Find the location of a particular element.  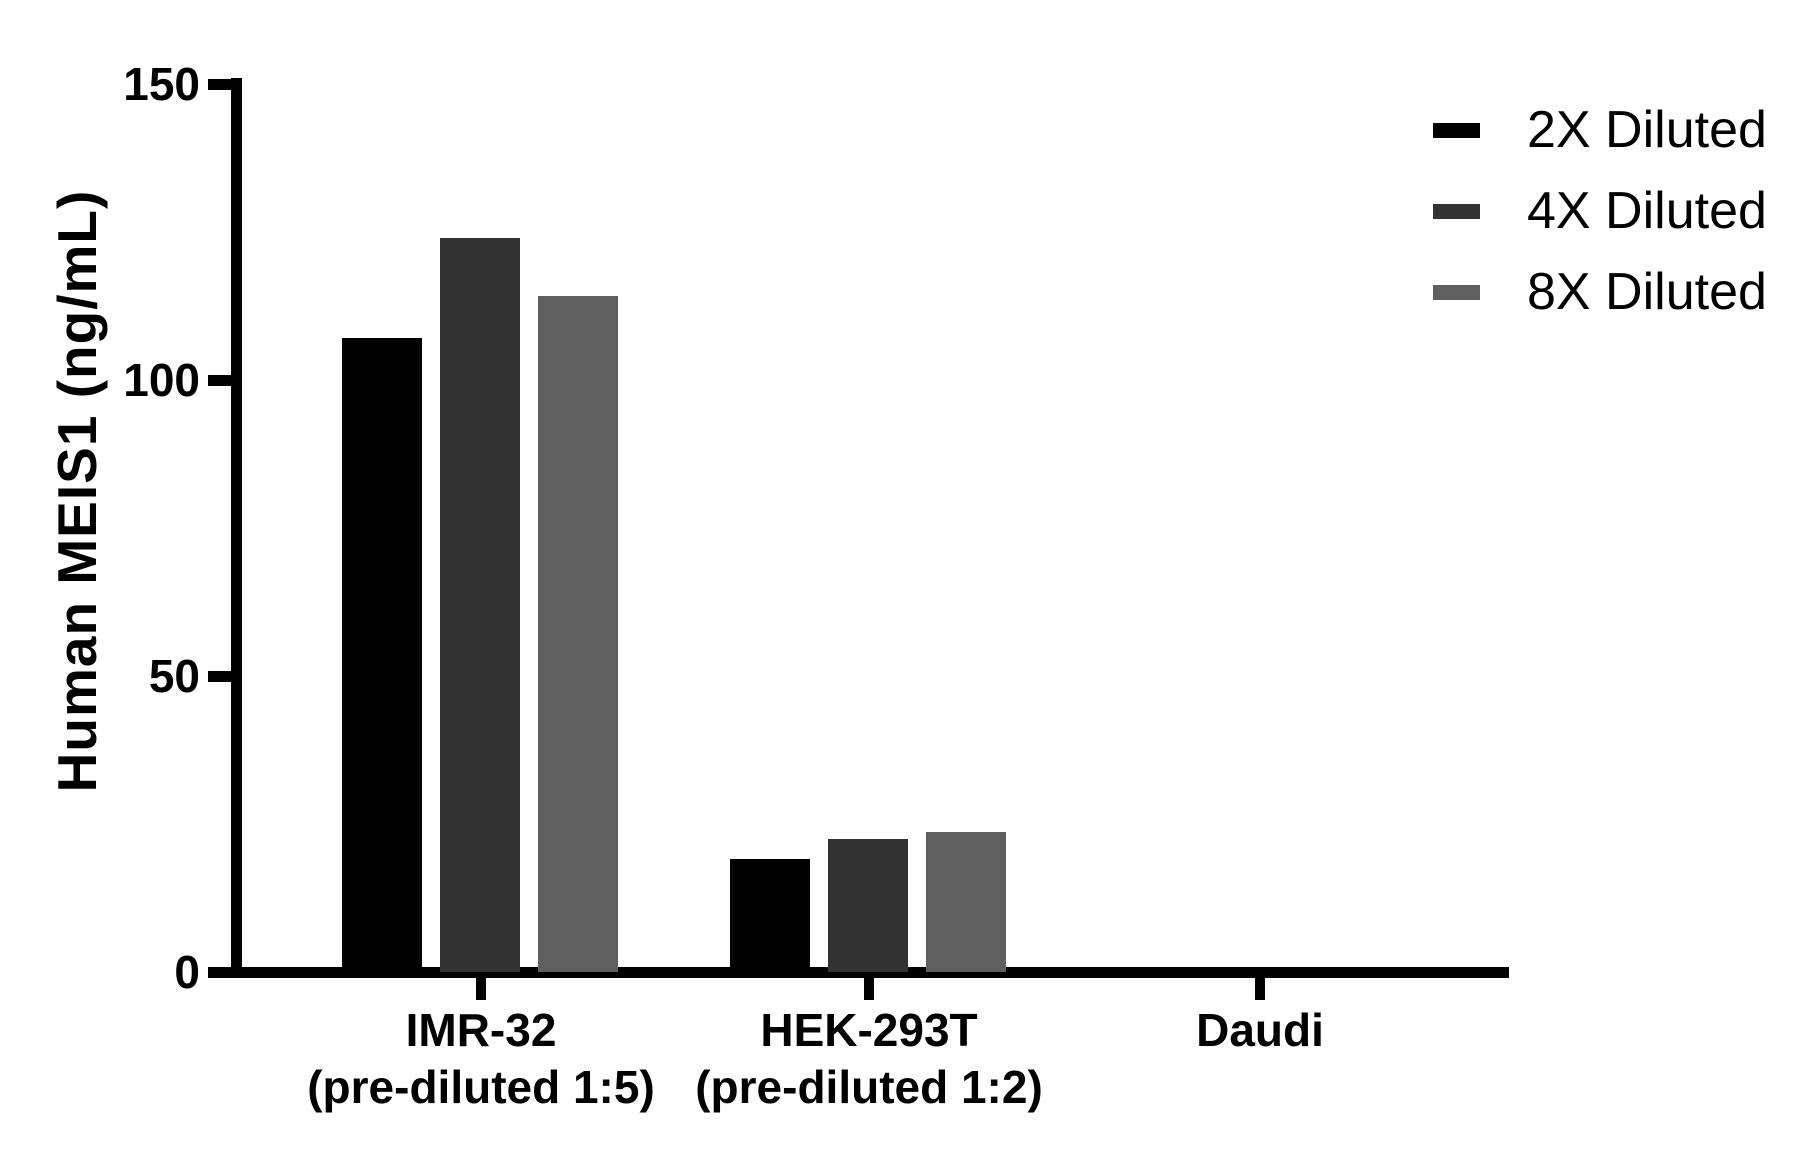

bar-4x-diluted-hek-293t is located at coordinates (868, 905).